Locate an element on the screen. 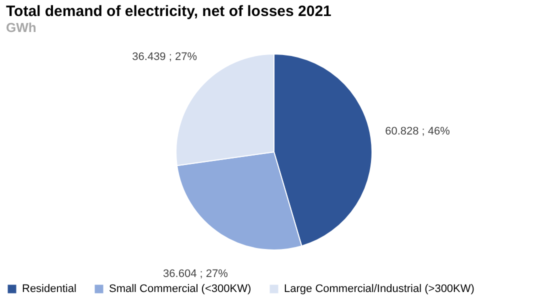  legend-label: Small Commercial (<300KW) is located at coordinates (180, 289).